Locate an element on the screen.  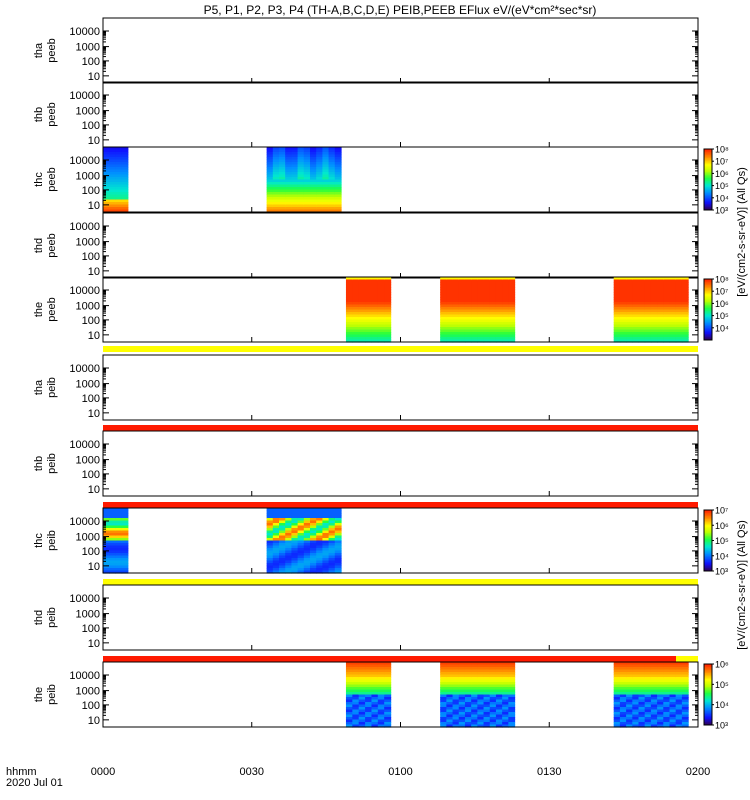
panel-label-probe: thc is located at coordinates (39, 179).